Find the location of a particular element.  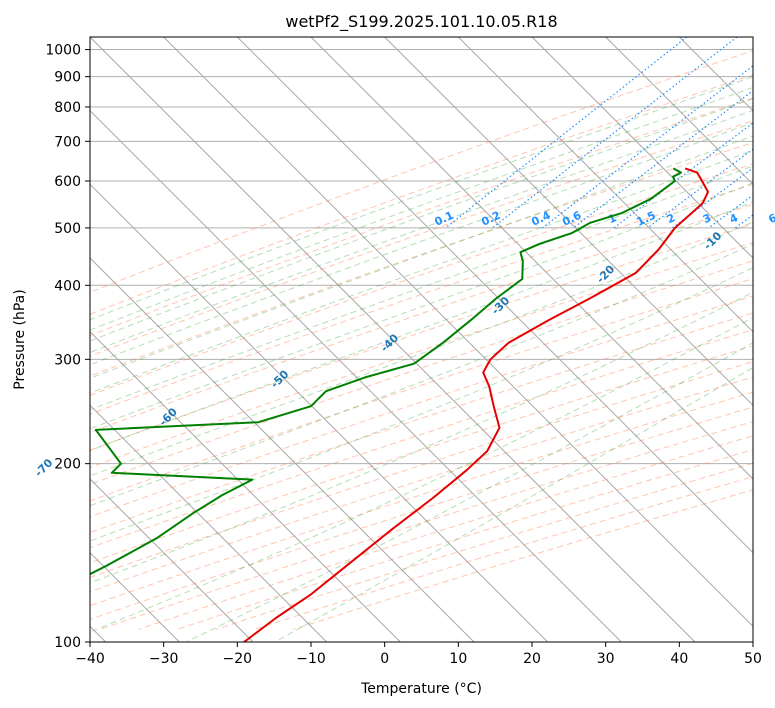

y-tick-label: 500 is located at coordinates (67, 229).